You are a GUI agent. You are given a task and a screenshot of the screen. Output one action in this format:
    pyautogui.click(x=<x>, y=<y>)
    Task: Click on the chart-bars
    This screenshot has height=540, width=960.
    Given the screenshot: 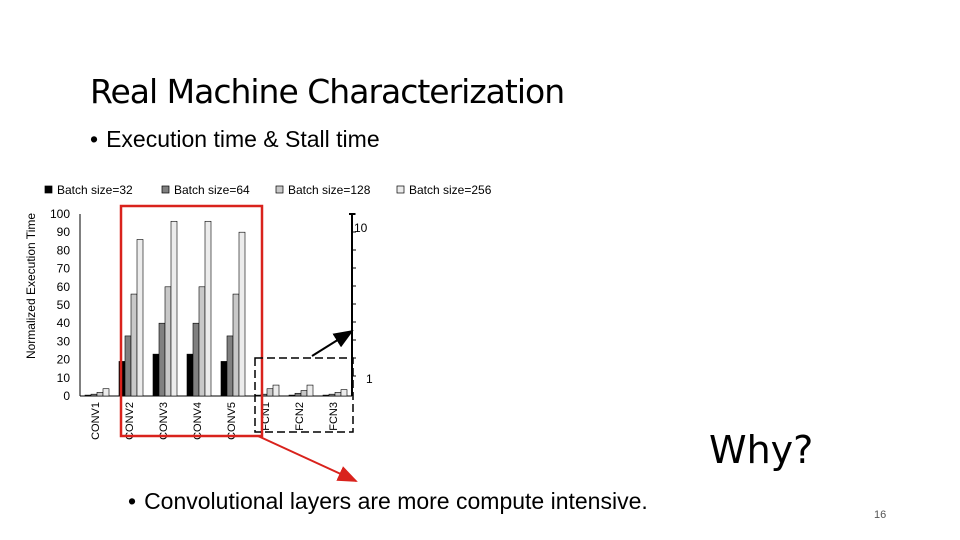 What is the action you would take?
    pyautogui.click(x=216, y=308)
    